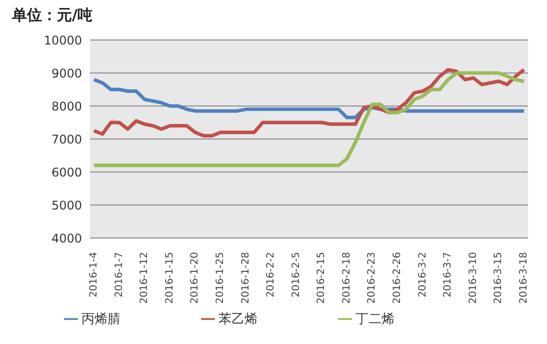 This screenshot has height=344, width=547. Describe the element at coordinates (375, 319) in the screenshot. I see `legend-label: 丁二烯` at that location.